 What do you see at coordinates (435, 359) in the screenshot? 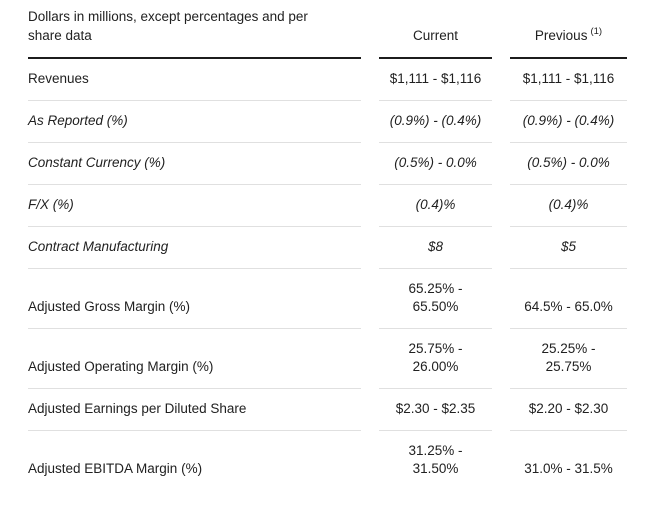
I see `value-current: 25.75% - 26.00%` at bounding box center [435, 359].